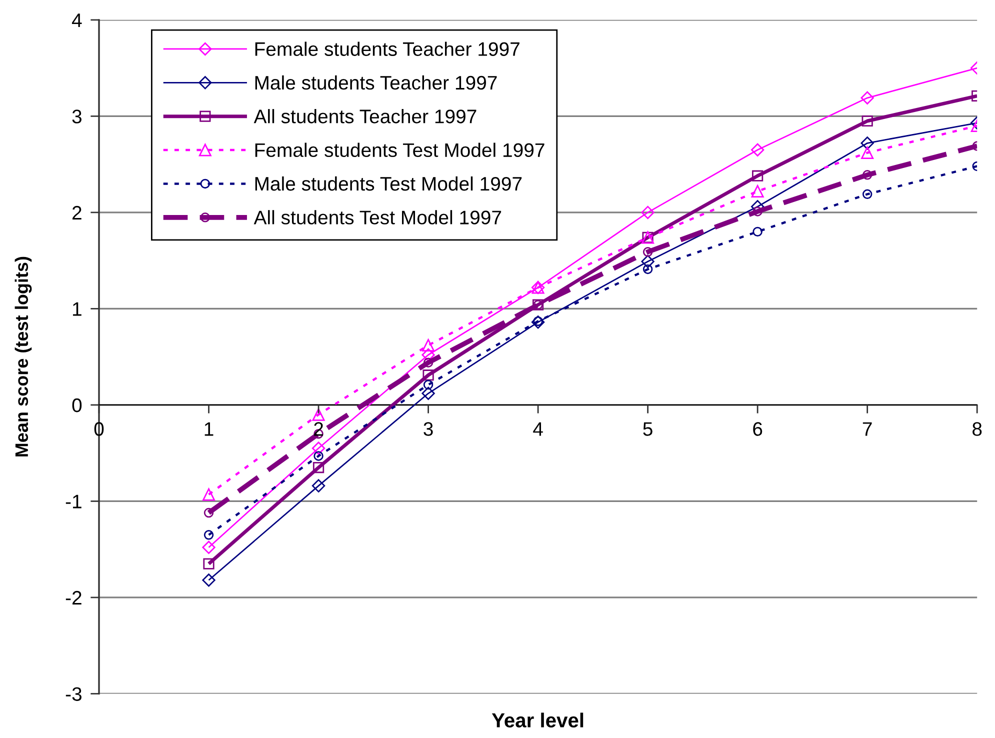  What do you see at coordinates (399, 150) in the screenshot?
I see `legend-label: Female students Test Model 1997` at bounding box center [399, 150].